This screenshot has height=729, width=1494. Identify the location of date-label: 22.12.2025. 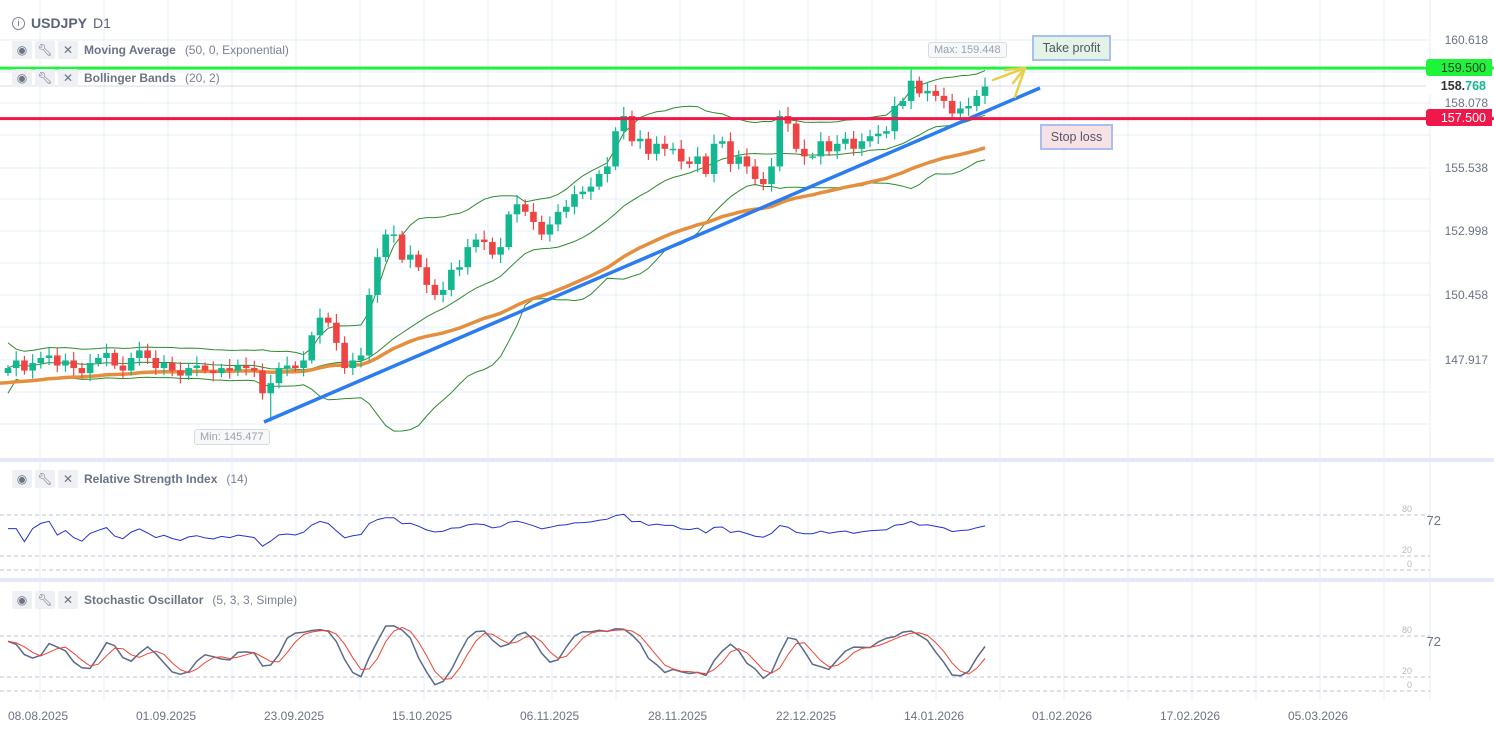
(806, 716).